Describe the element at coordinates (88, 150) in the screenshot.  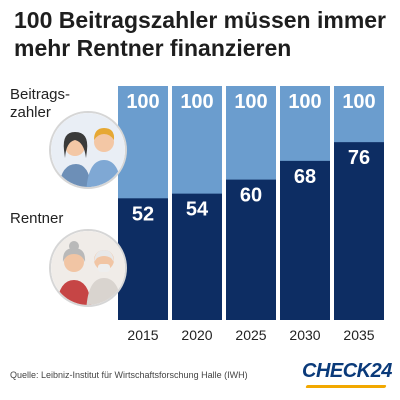
I see `young-people-icon` at that location.